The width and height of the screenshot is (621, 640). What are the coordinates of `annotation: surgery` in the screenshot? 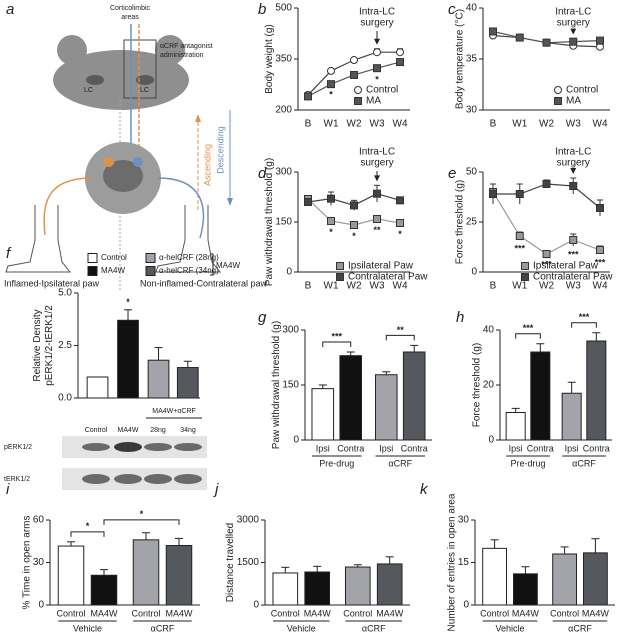 It's located at (376, 23).